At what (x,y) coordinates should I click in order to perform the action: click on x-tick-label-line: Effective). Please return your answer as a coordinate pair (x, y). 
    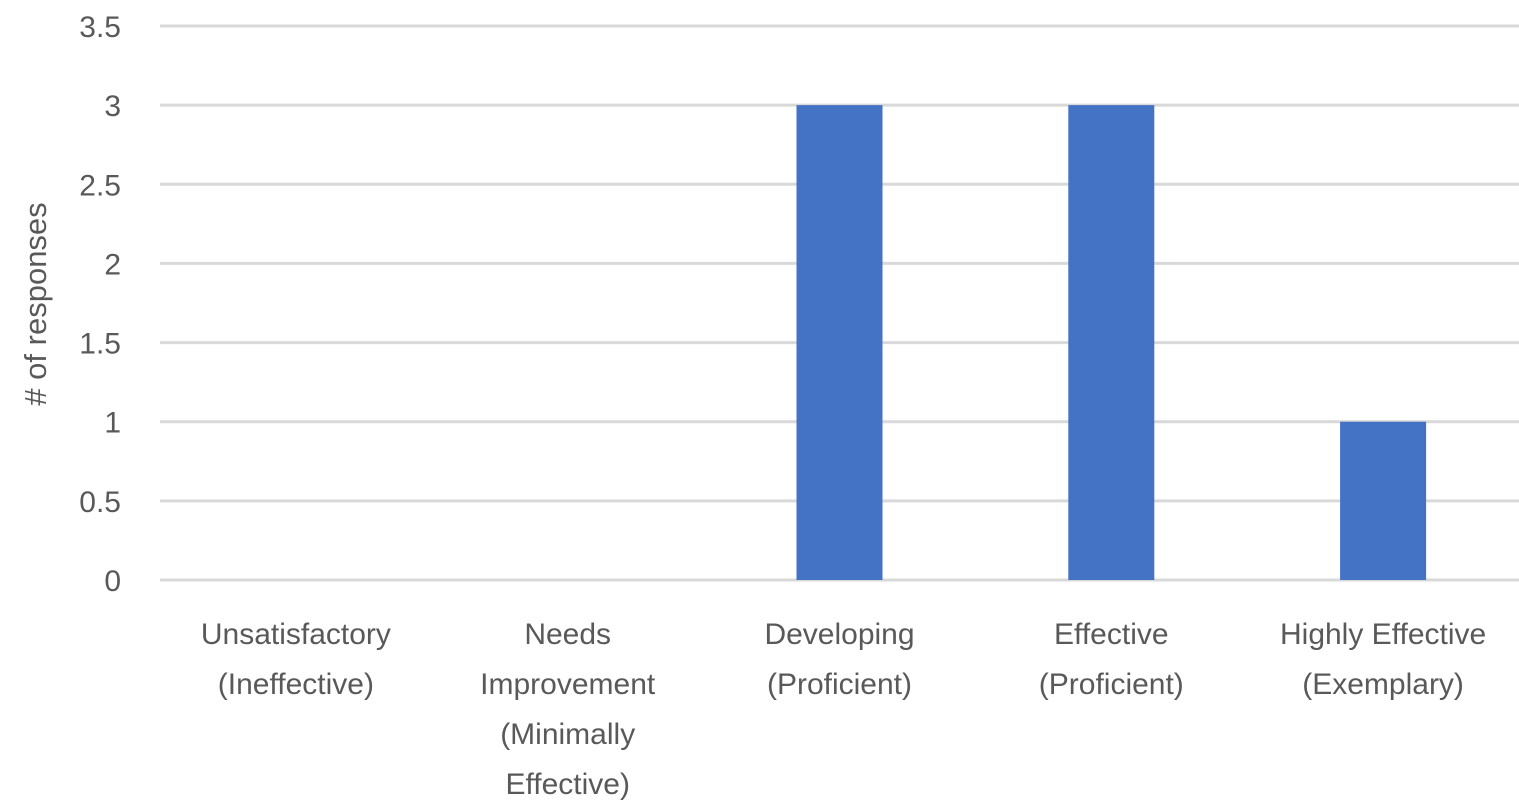
    Looking at the image, I should click on (567, 784).